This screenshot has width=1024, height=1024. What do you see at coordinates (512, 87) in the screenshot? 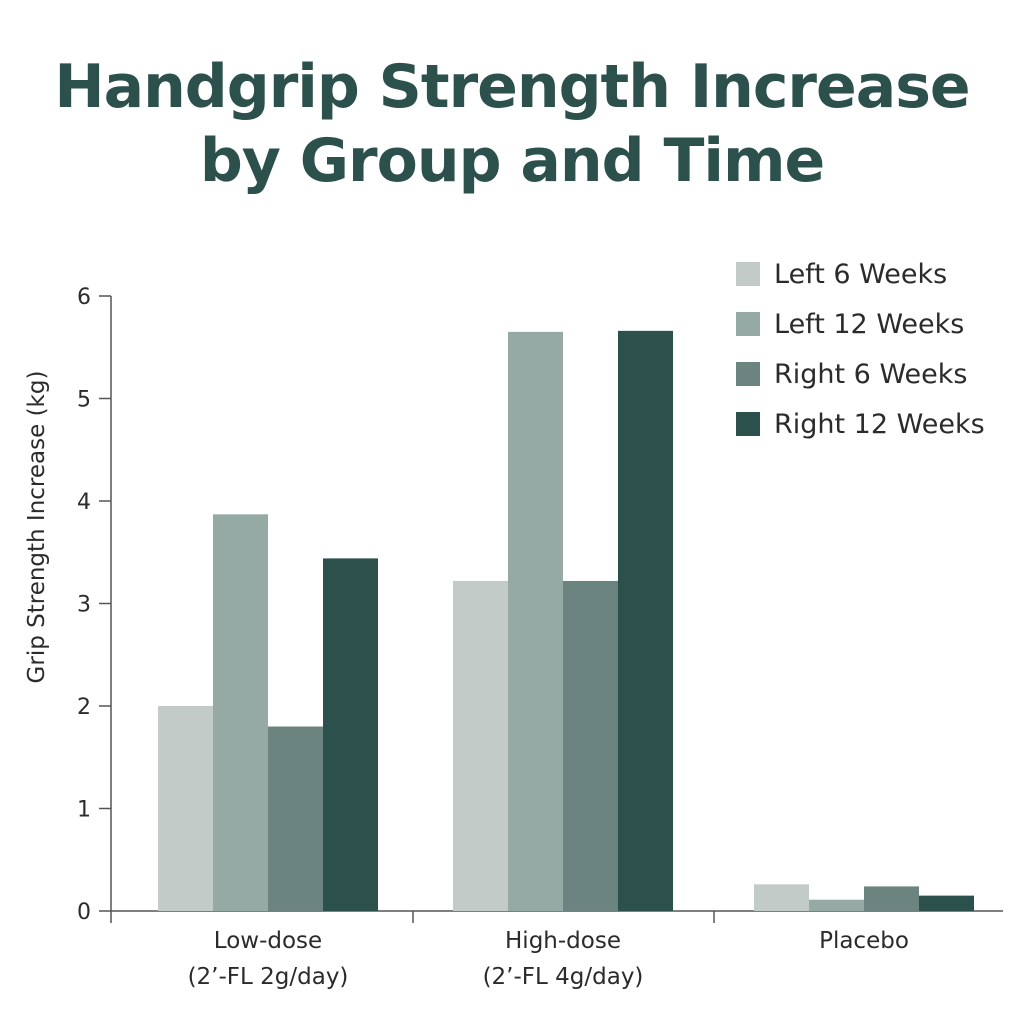
I see `chart-title-line-1: Handgrip Strength Increase` at bounding box center [512, 87].